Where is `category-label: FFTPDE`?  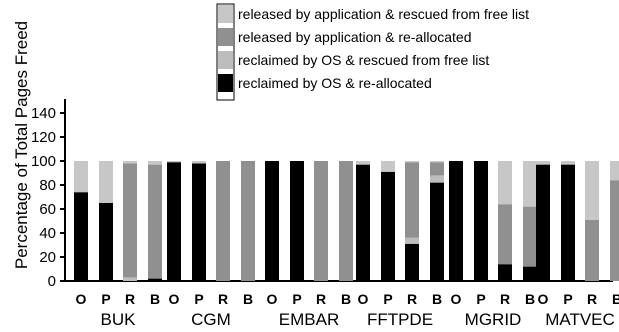 category-label: FFTPDE is located at coordinates (400, 319).